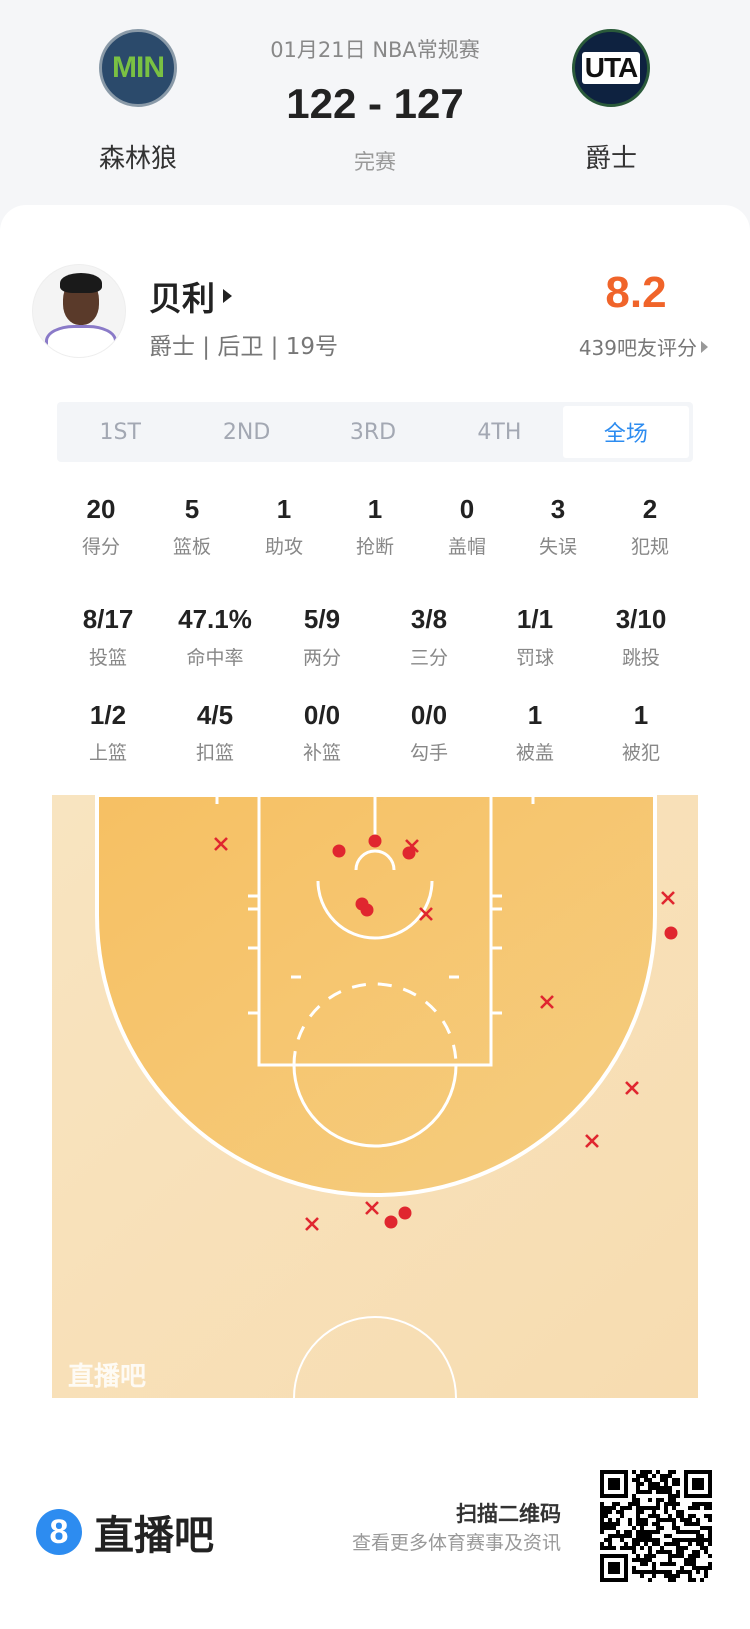 The width and height of the screenshot is (750, 1629). What do you see at coordinates (611, 68) in the screenshot?
I see `away-team-logo: UTA` at bounding box center [611, 68].